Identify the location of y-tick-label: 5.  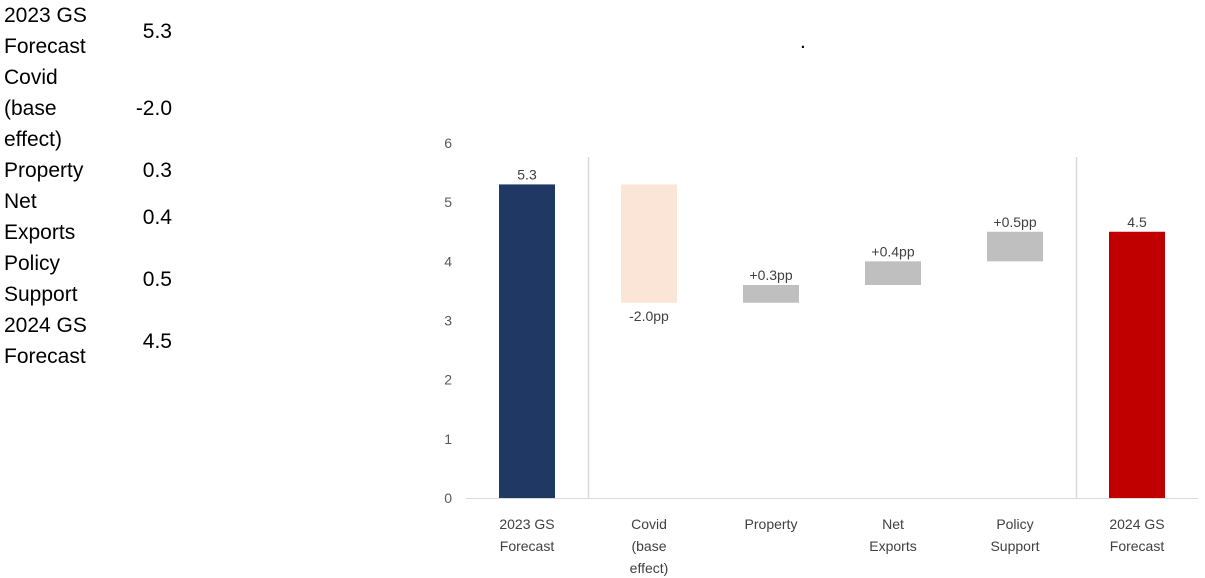
(448, 202).